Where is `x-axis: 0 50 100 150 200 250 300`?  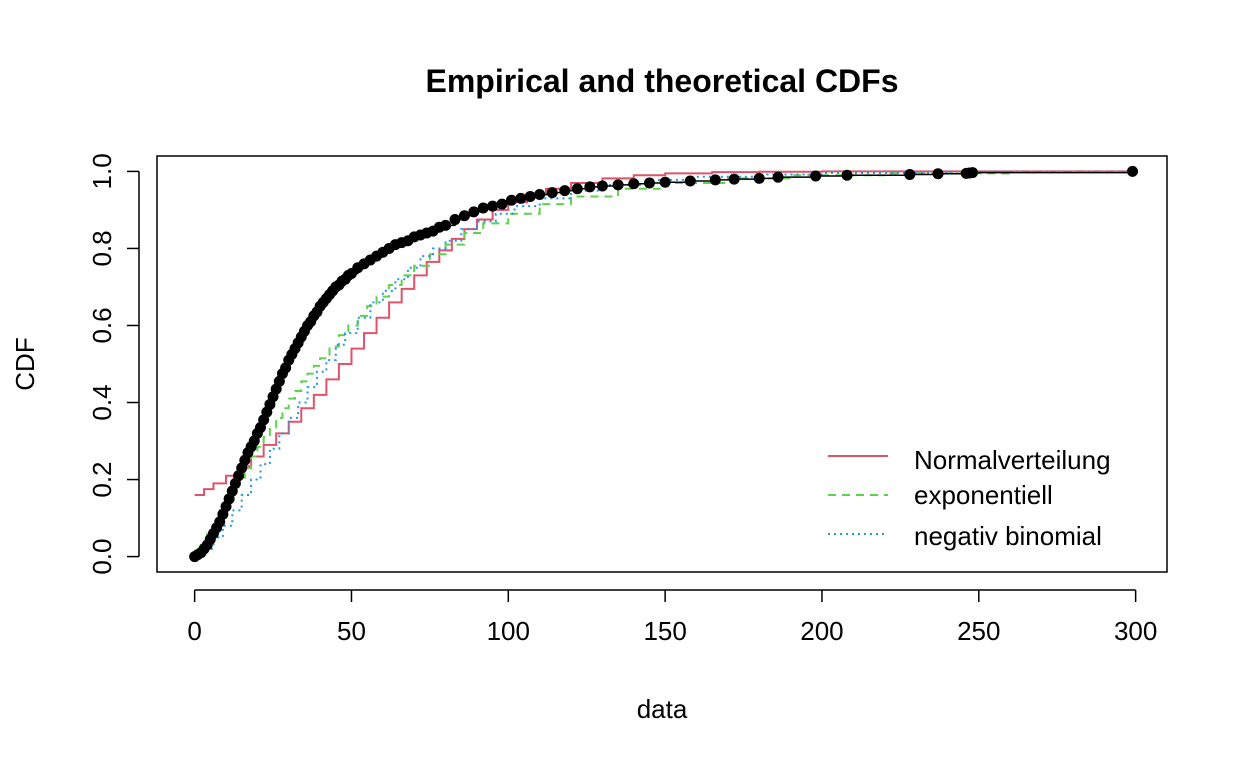
x-axis: 0 50 100 150 200 250 300 is located at coordinates (672, 617).